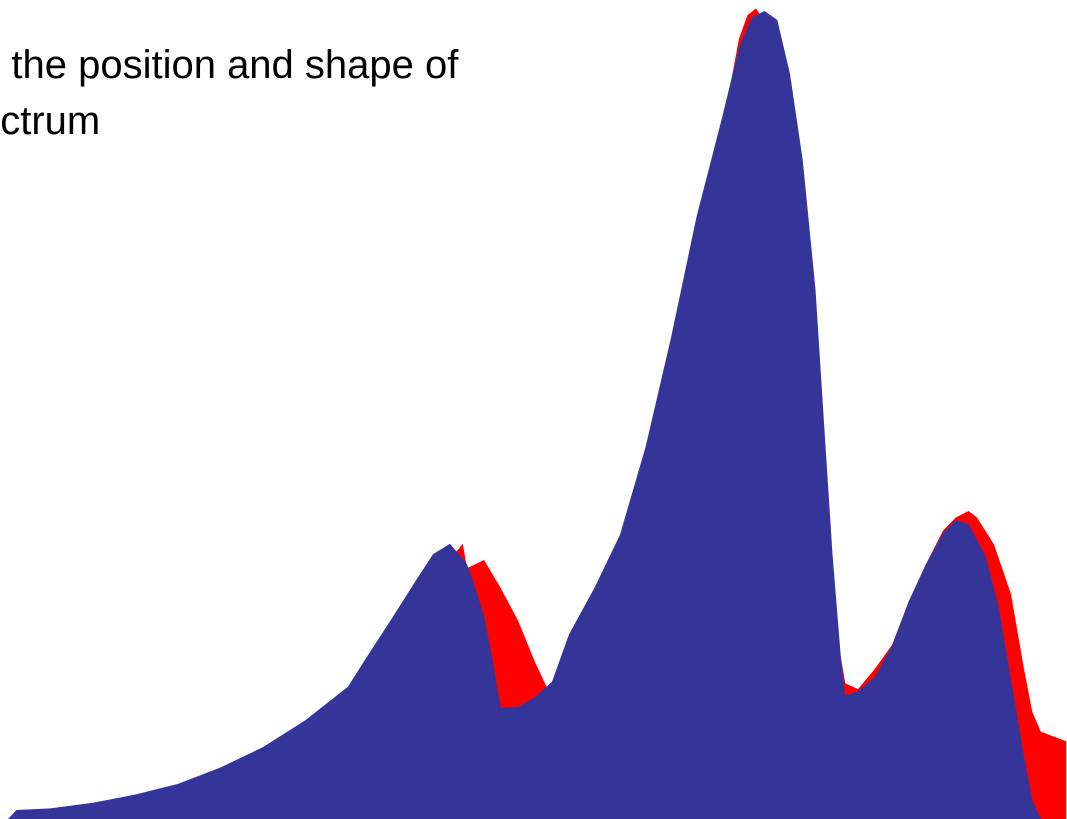 The width and height of the screenshot is (1067, 819). What do you see at coordinates (300, 100) in the screenshot?
I see `caption-text: e the position and shape of ectrum` at bounding box center [300, 100].